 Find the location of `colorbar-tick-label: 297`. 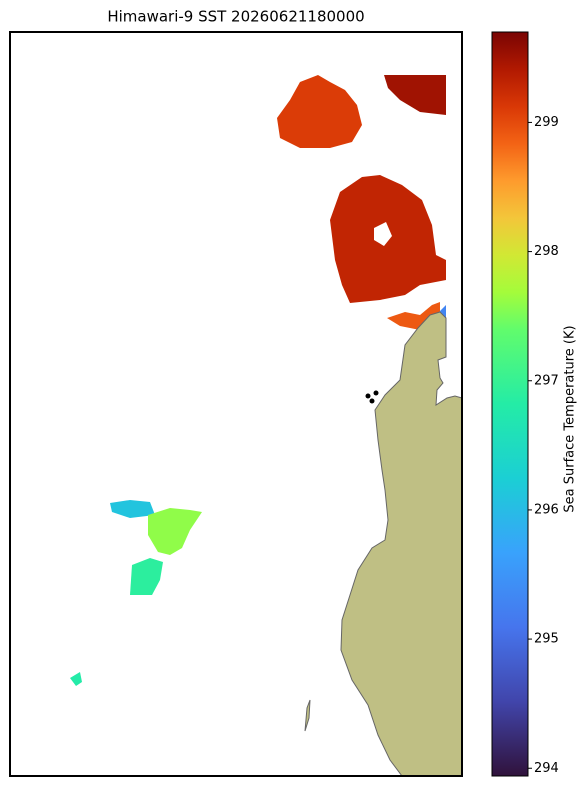

colorbar-tick-label: 297 is located at coordinates (546, 380).